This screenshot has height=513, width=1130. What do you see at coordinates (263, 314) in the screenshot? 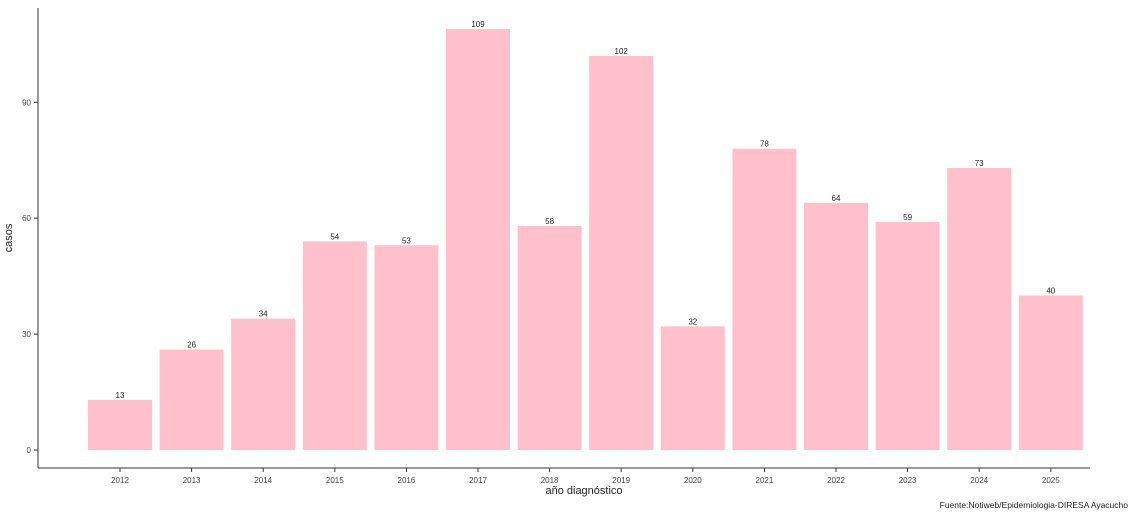
I see `data-label-2014: 34` at bounding box center [263, 314].